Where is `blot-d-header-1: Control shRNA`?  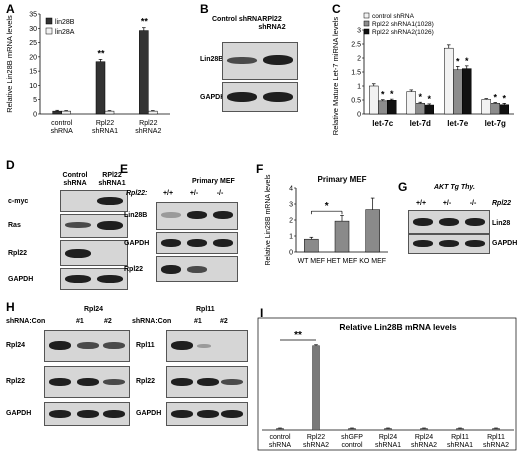
blot-d-header-1: Control shRNA is located at coordinates (75, 179).